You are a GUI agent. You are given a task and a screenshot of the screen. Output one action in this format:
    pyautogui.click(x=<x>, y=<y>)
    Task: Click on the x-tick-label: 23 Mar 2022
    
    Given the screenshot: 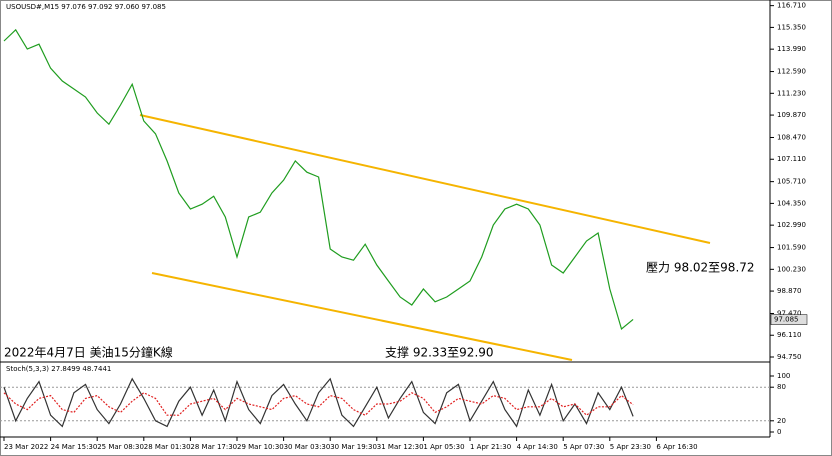 What is the action you would take?
    pyautogui.click(x=26, y=447)
    